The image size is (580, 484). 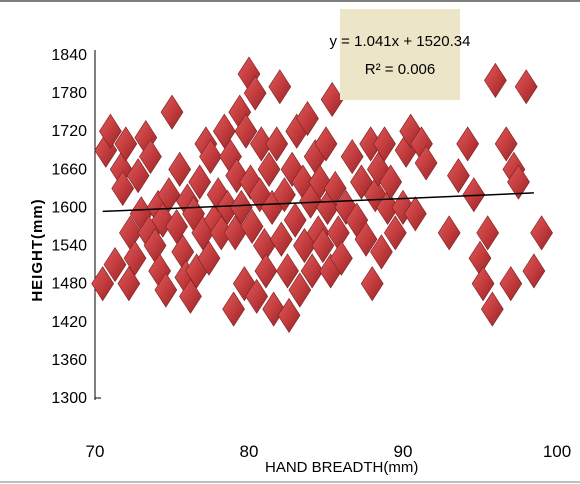 What do you see at coordinates (69, 93) in the screenshot?
I see `y-tick-label: 1780` at bounding box center [69, 93].